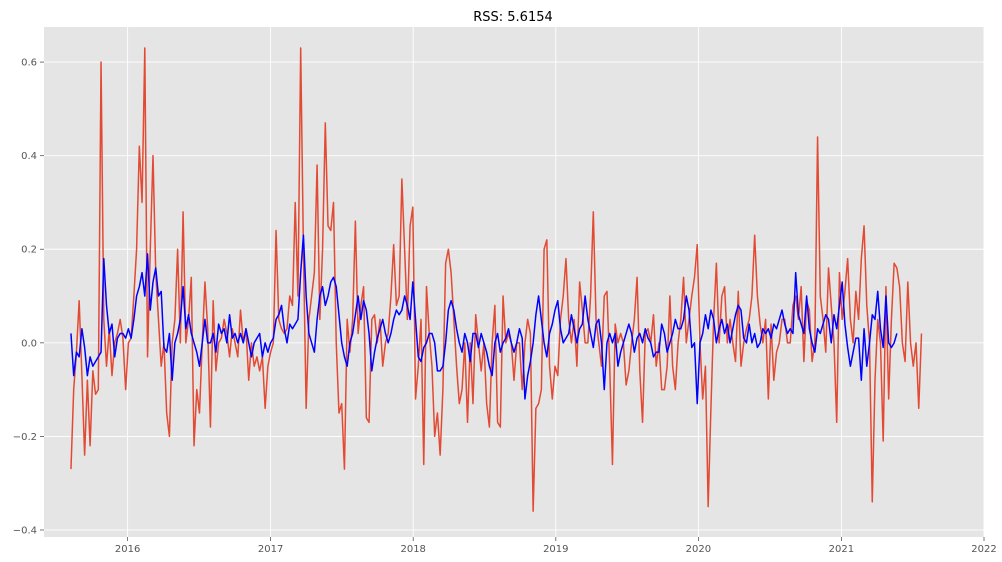  I want to click on y-axis: −0.4 −0.2 0.0 0.2 0.4 0.6, so click(28, 297).